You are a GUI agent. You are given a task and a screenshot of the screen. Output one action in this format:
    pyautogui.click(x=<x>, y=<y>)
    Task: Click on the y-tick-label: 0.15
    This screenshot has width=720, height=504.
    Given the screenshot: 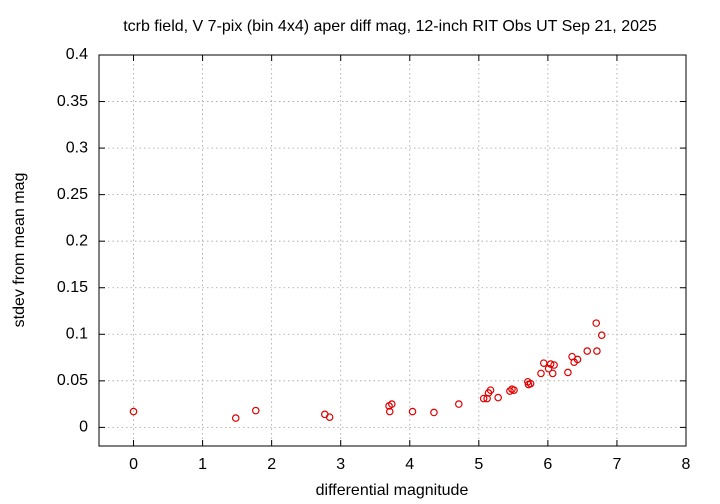 What is the action you would take?
    pyautogui.click(x=72, y=287)
    